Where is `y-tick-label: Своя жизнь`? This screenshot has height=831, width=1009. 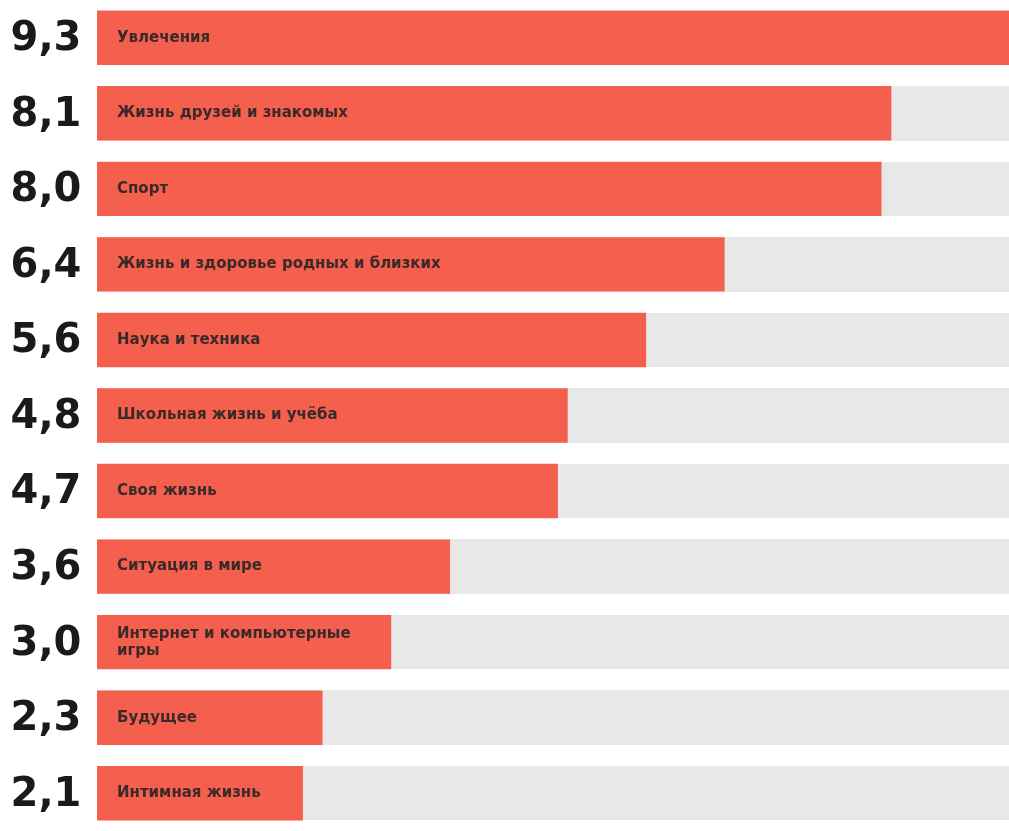 y-tick-label: Своя жизнь is located at coordinates (167, 489).